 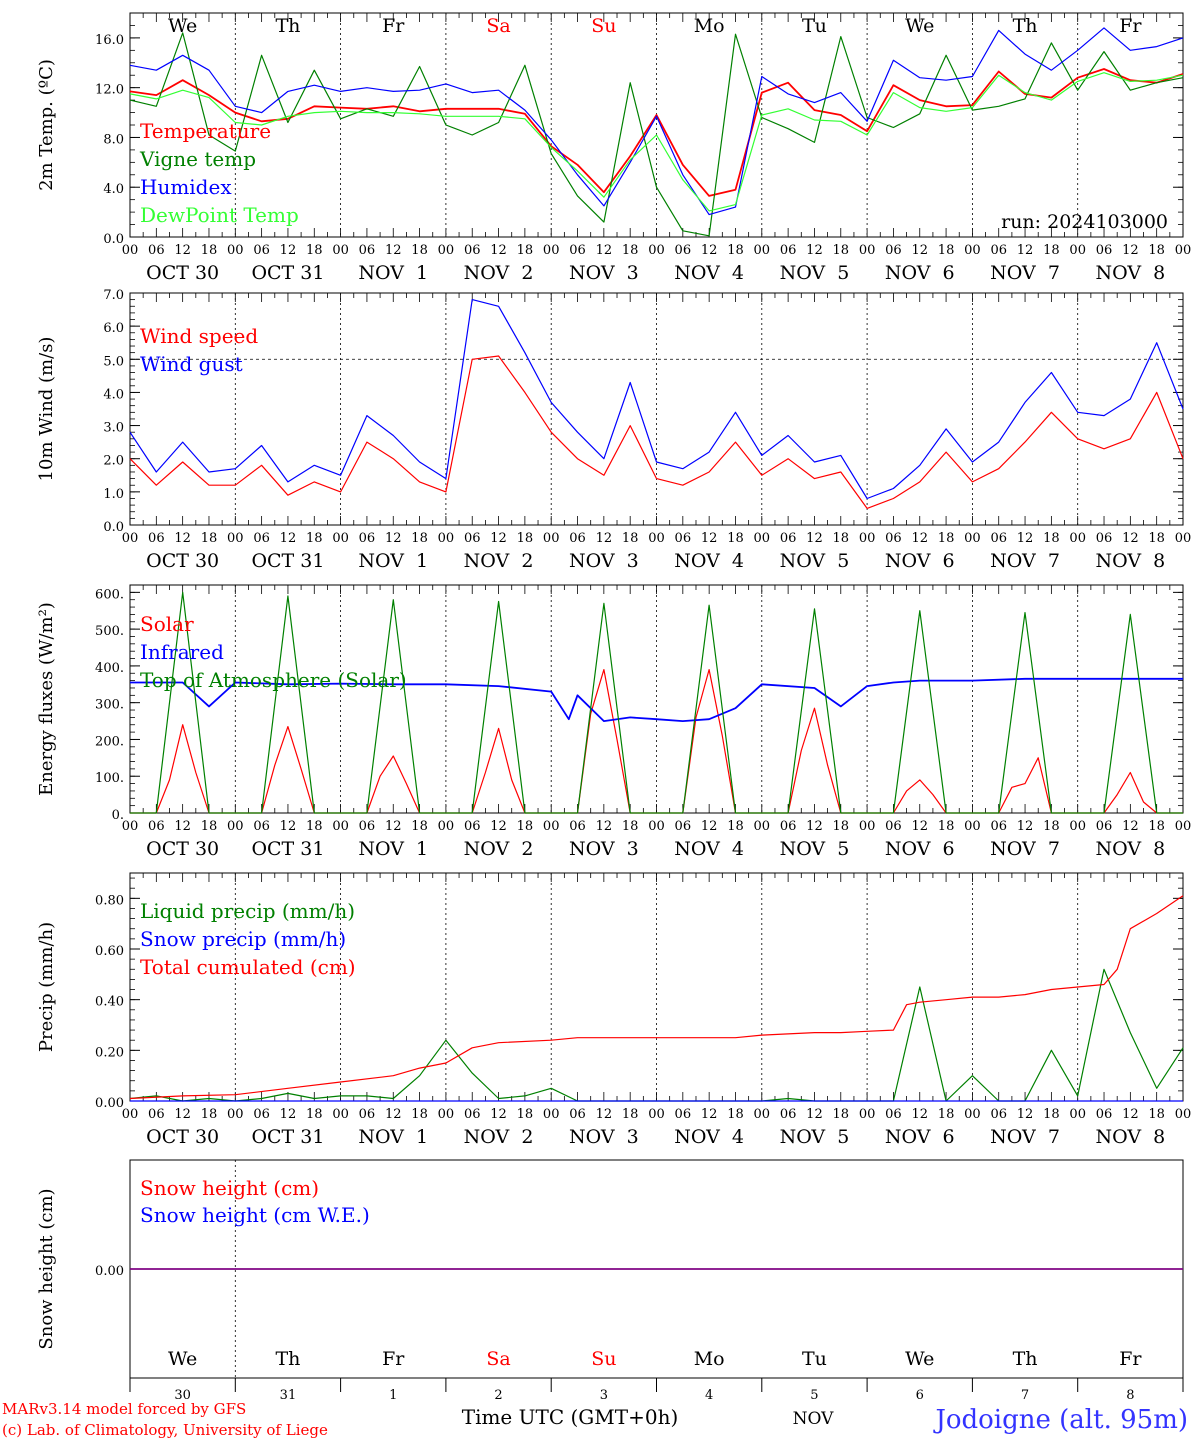 I want to click on legend-entry: Snow height (cm), so click(x=229, y=1188).